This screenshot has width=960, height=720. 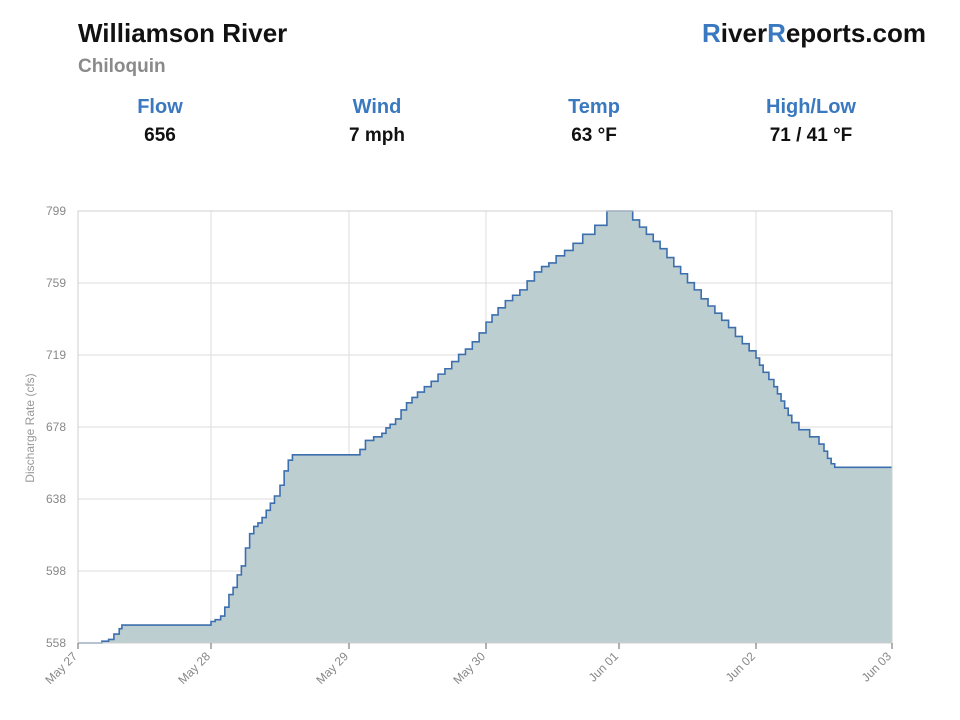 I want to click on y-tick-label: 759, so click(x=56, y=283).